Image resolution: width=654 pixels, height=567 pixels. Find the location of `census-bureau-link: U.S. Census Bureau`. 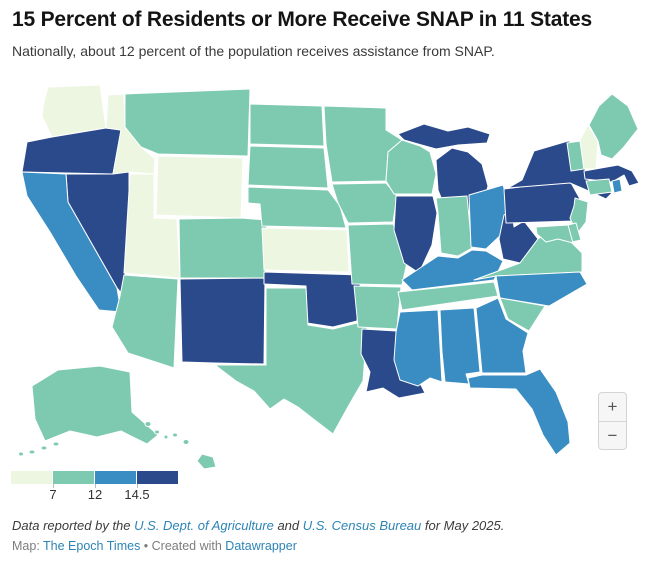

census-bureau-link: U.S. Census Bureau is located at coordinates (362, 525).